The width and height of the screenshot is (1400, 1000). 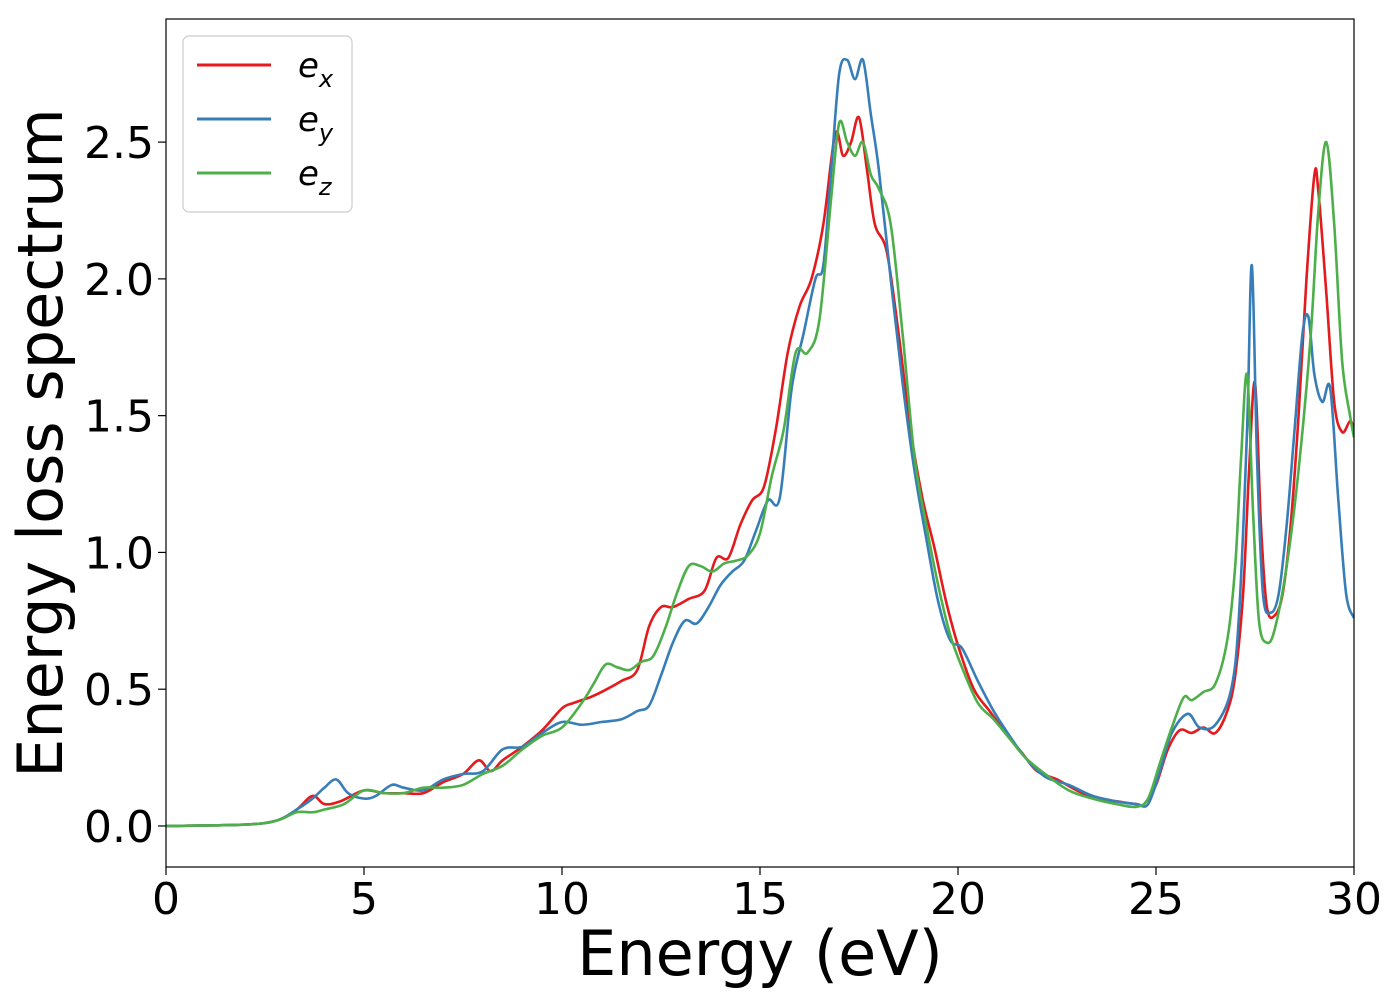 I want to click on x-tick-label: 15, so click(x=760, y=899).